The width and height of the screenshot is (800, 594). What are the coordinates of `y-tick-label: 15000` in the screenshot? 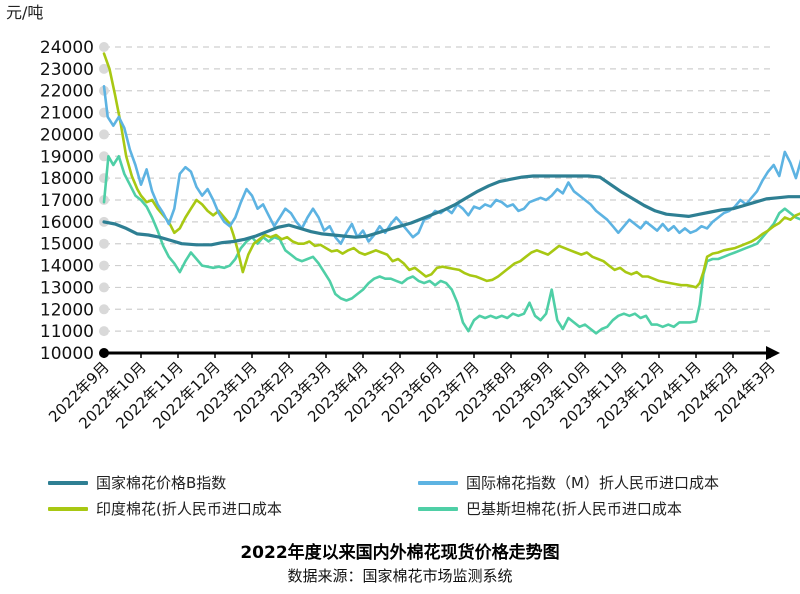 It's located at (67, 245).